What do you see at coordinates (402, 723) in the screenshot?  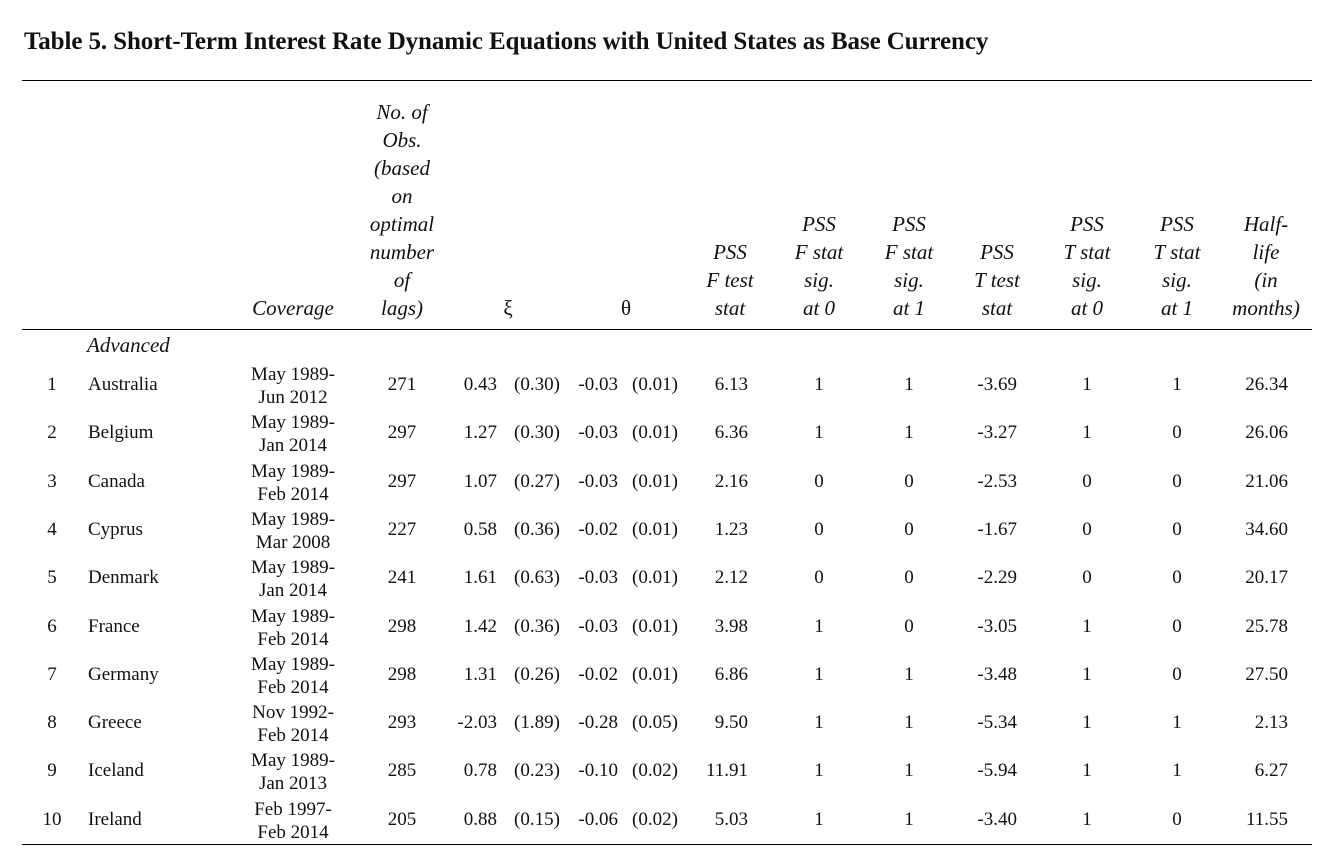 I see `cell-obs: 293` at bounding box center [402, 723].